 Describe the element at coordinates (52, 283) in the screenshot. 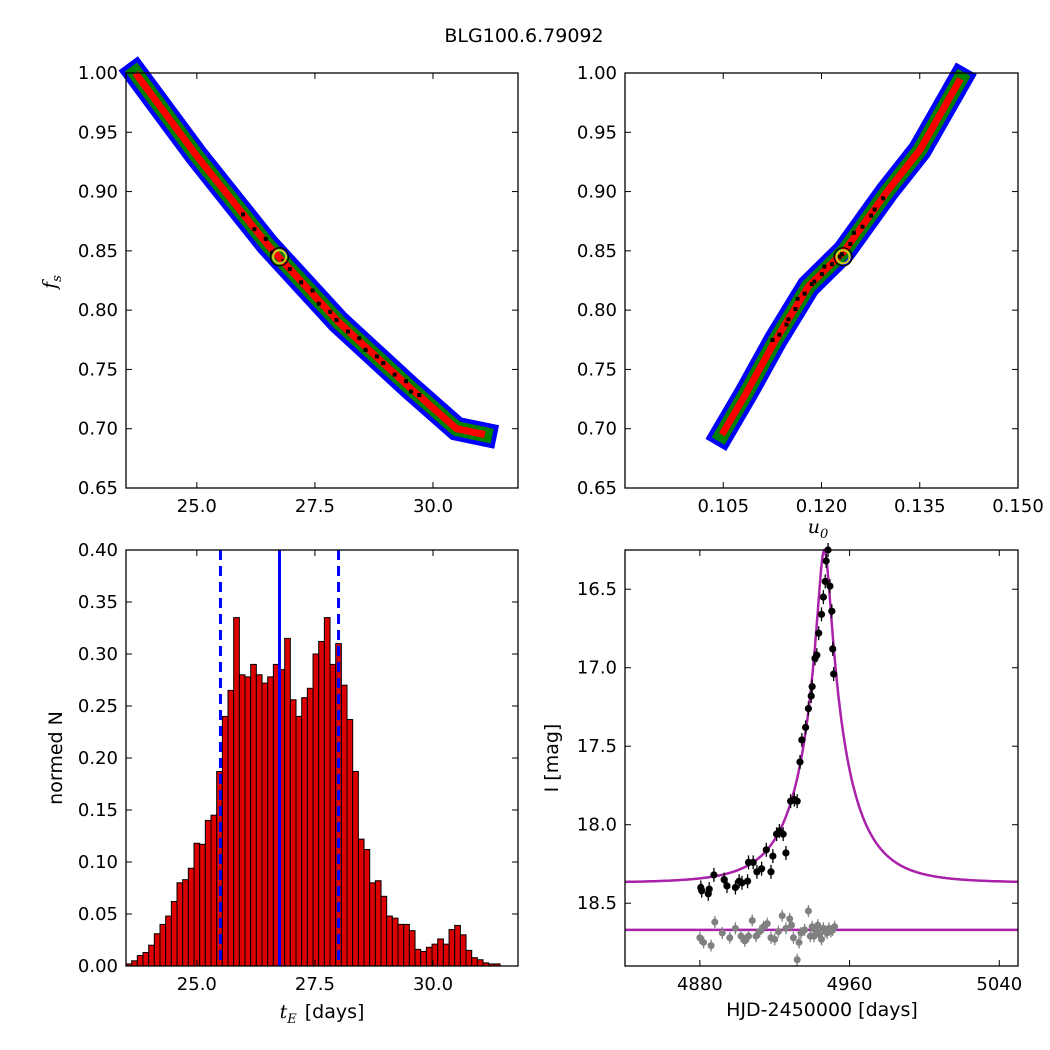

I see `ylabel-fs: fs` at that location.